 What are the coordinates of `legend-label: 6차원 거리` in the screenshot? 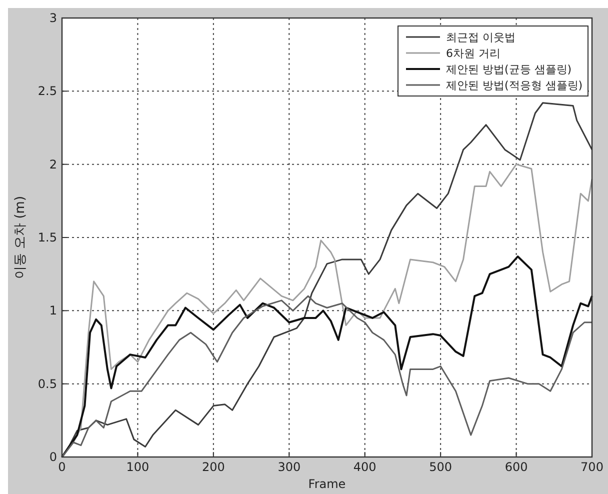 It's located at (473, 53).